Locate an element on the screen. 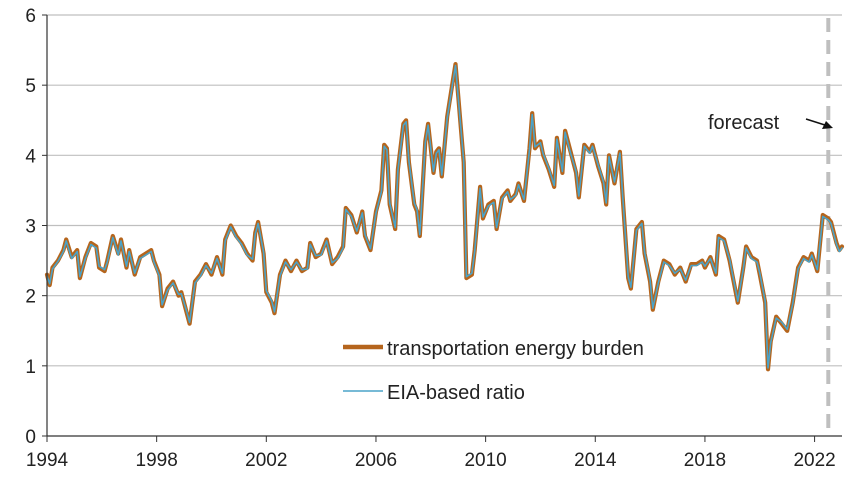 This screenshot has width=865, height=489. y-axis-ticks: 0 1 2 3 4 5 6 is located at coordinates (36, 227).